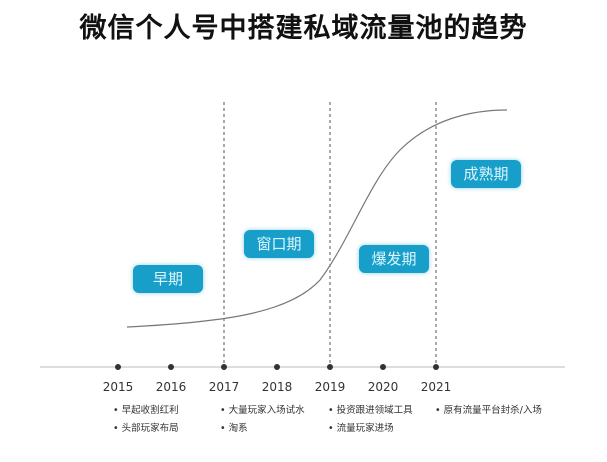  I want to click on dot-2020, so click(383, 367).